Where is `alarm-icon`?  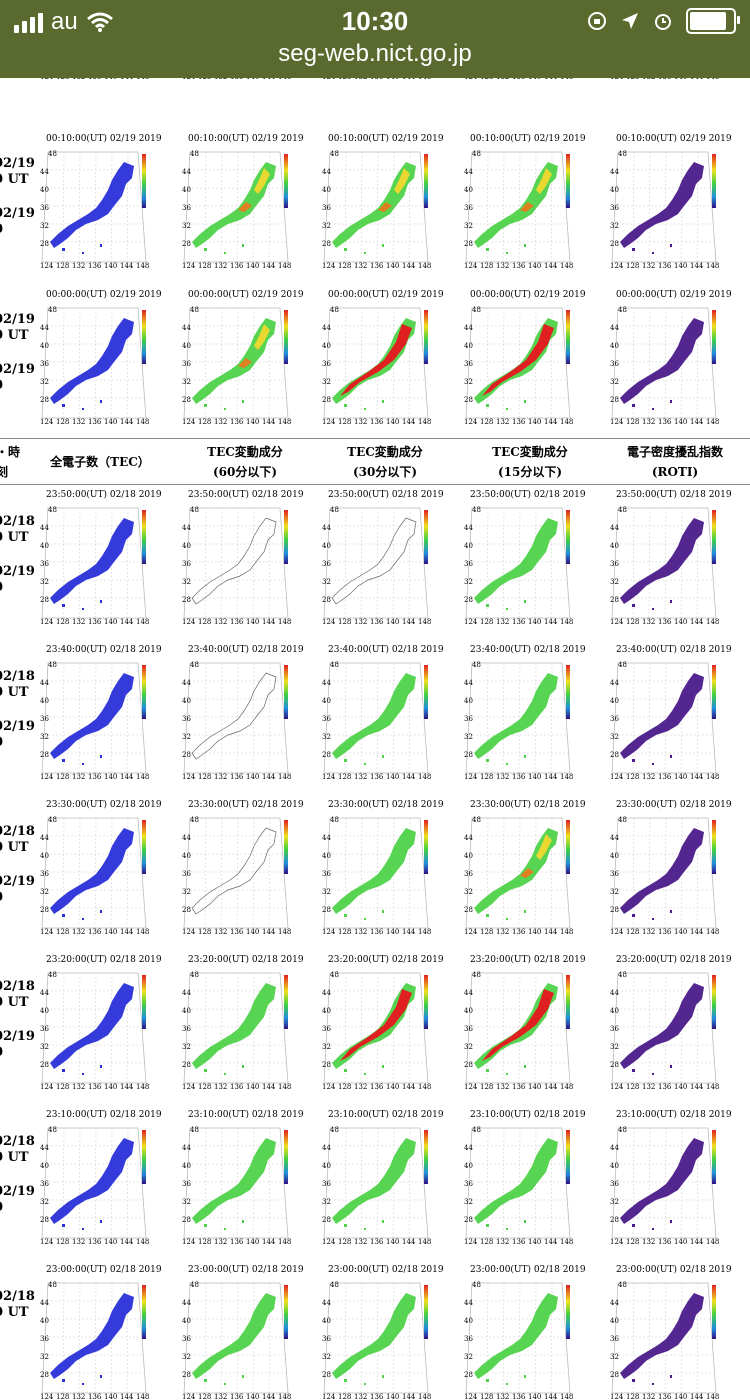 alarm-icon is located at coordinates (663, 22).